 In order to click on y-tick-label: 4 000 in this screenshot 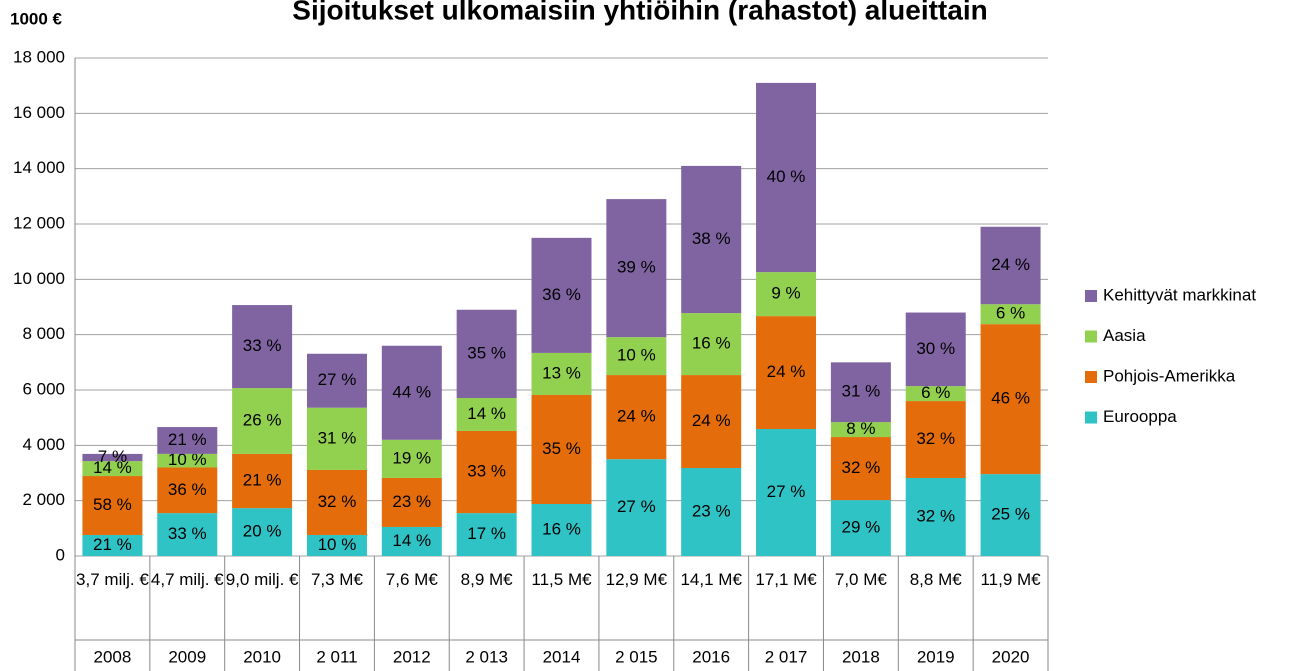, I will do `click(43, 444)`.